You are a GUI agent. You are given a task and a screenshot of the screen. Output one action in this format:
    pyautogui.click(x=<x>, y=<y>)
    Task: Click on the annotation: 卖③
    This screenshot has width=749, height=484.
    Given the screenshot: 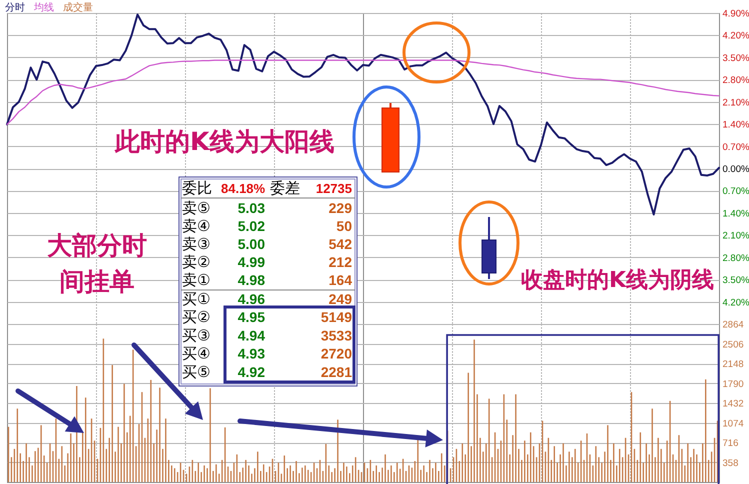 What is the action you would take?
    pyautogui.click(x=196, y=244)
    